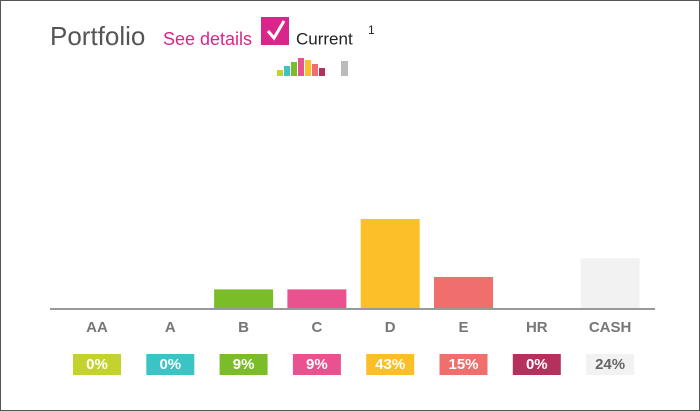  I want to click on value-label: 24%, so click(610, 364).